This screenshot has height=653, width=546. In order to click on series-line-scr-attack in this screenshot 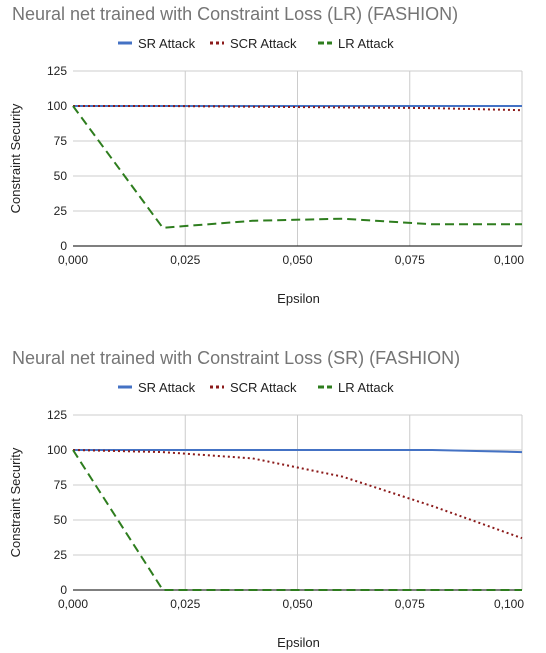, I will do `click(297, 494)`.